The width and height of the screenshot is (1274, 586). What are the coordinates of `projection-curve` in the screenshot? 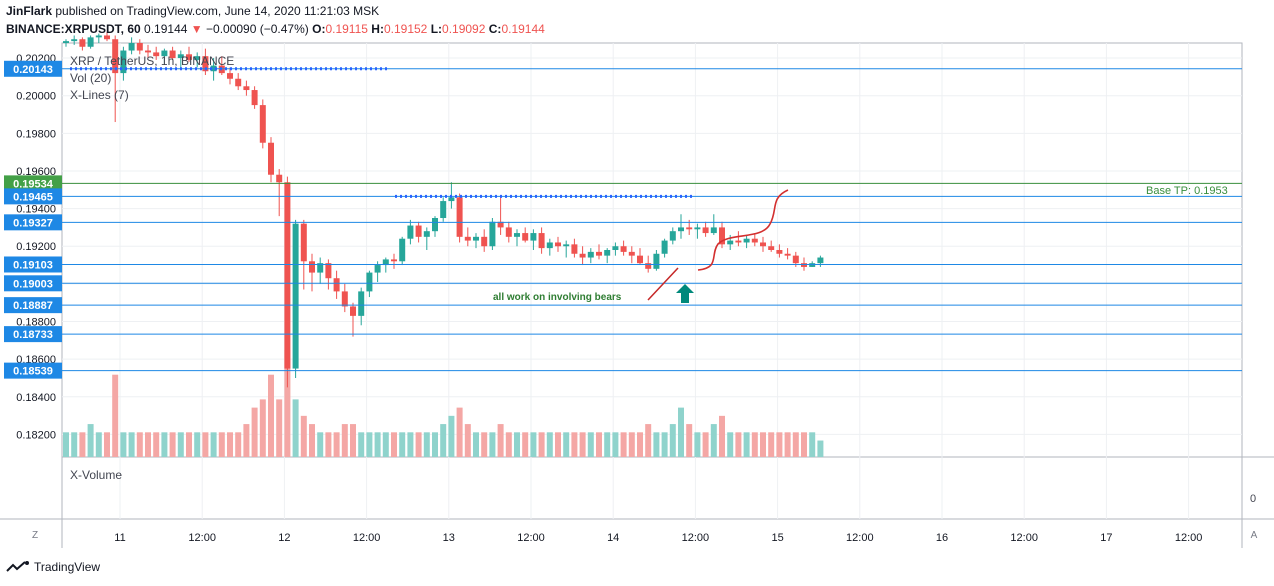 It's located at (743, 230).